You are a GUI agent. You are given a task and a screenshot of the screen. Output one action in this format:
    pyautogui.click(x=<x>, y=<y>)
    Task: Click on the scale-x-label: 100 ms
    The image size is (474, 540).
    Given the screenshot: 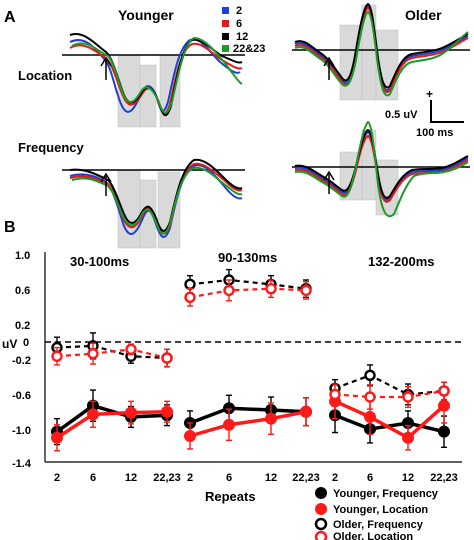 What is the action you would take?
    pyautogui.click(x=434, y=133)
    